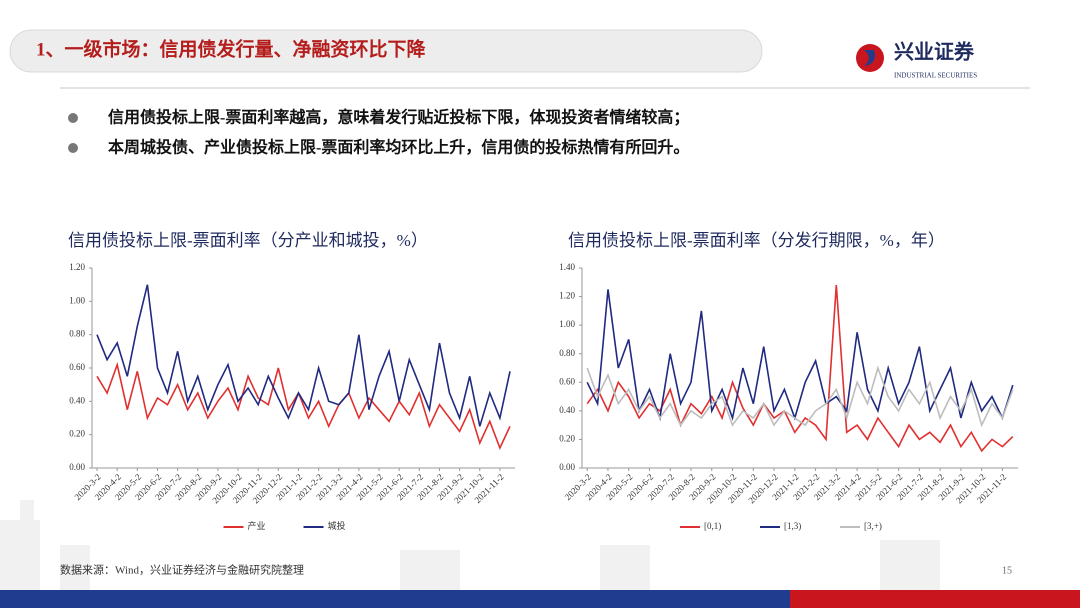 This screenshot has height=608, width=1080. Describe the element at coordinates (257, 525) in the screenshot. I see `legend-label: 产业` at that location.